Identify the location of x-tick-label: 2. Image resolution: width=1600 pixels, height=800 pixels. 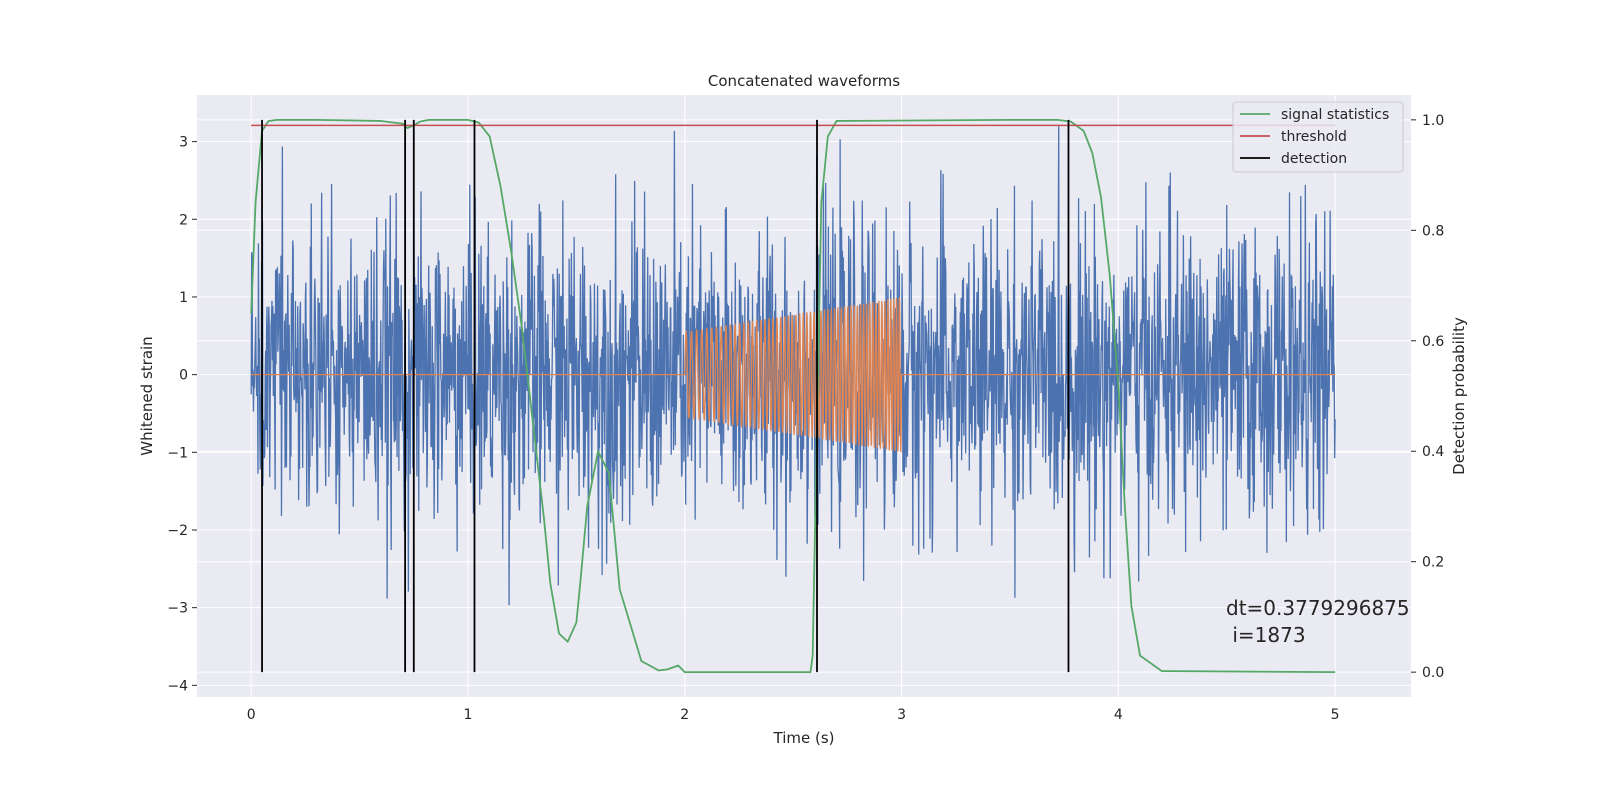
(684, 715).